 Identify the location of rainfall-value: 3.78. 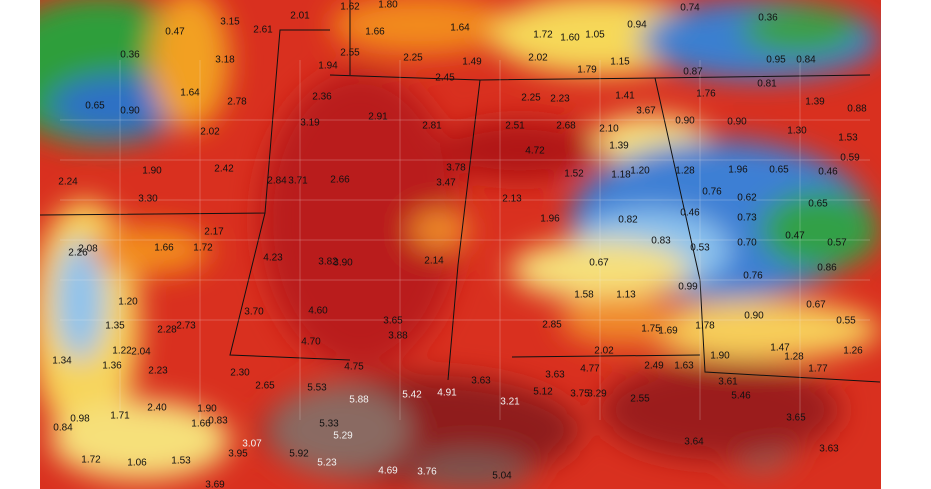
(456, 168).